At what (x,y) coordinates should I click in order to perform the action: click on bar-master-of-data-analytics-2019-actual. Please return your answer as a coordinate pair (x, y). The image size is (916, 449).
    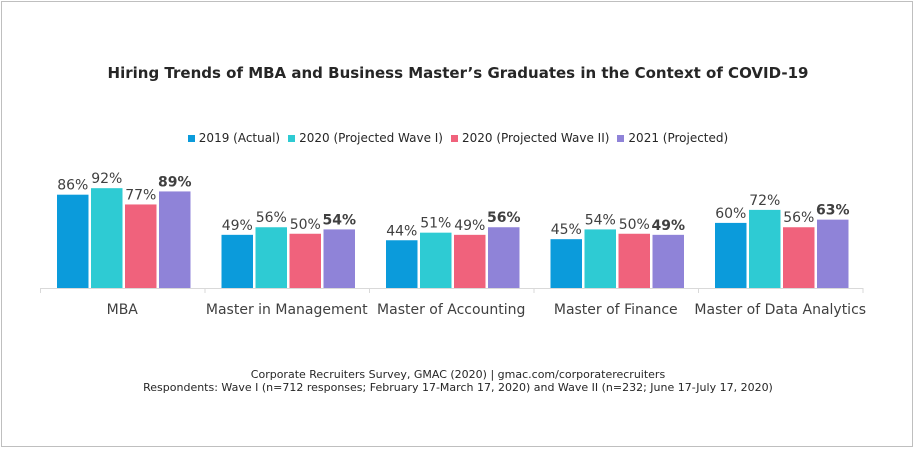
    Looking at the image, I should click on (731, 255).